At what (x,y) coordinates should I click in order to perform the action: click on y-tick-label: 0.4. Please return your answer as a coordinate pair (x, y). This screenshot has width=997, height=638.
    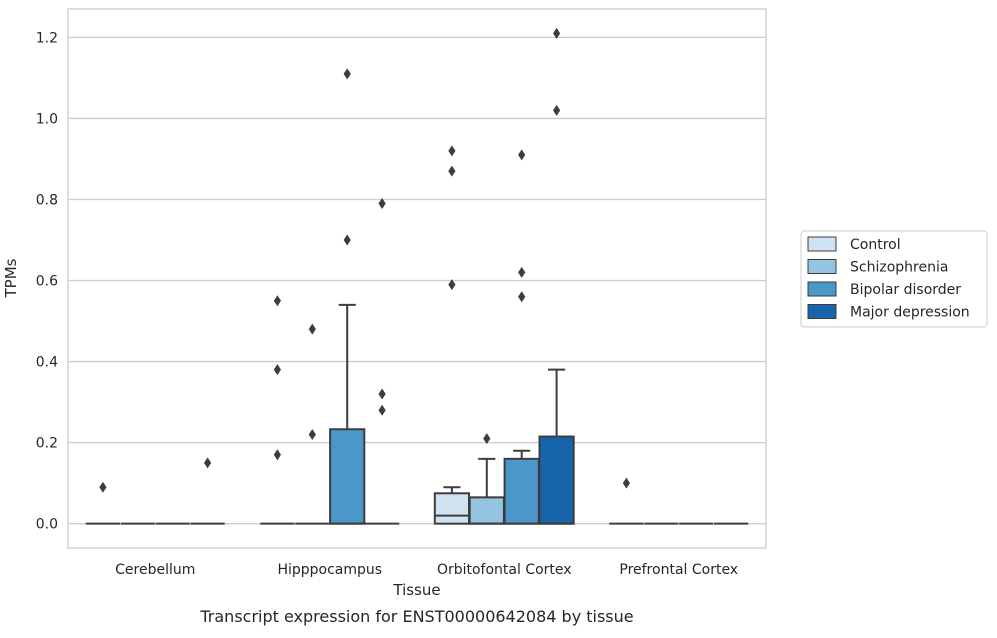
    Looking at the image, I should click on (47, 363).